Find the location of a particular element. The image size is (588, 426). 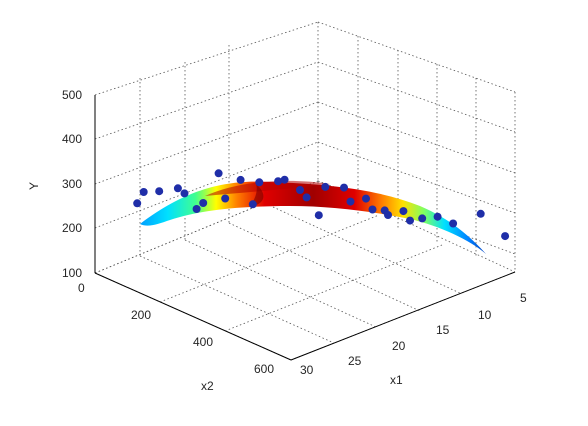

y-axis: 0 200 400 600 x2 is located at coordinates (176, 337).